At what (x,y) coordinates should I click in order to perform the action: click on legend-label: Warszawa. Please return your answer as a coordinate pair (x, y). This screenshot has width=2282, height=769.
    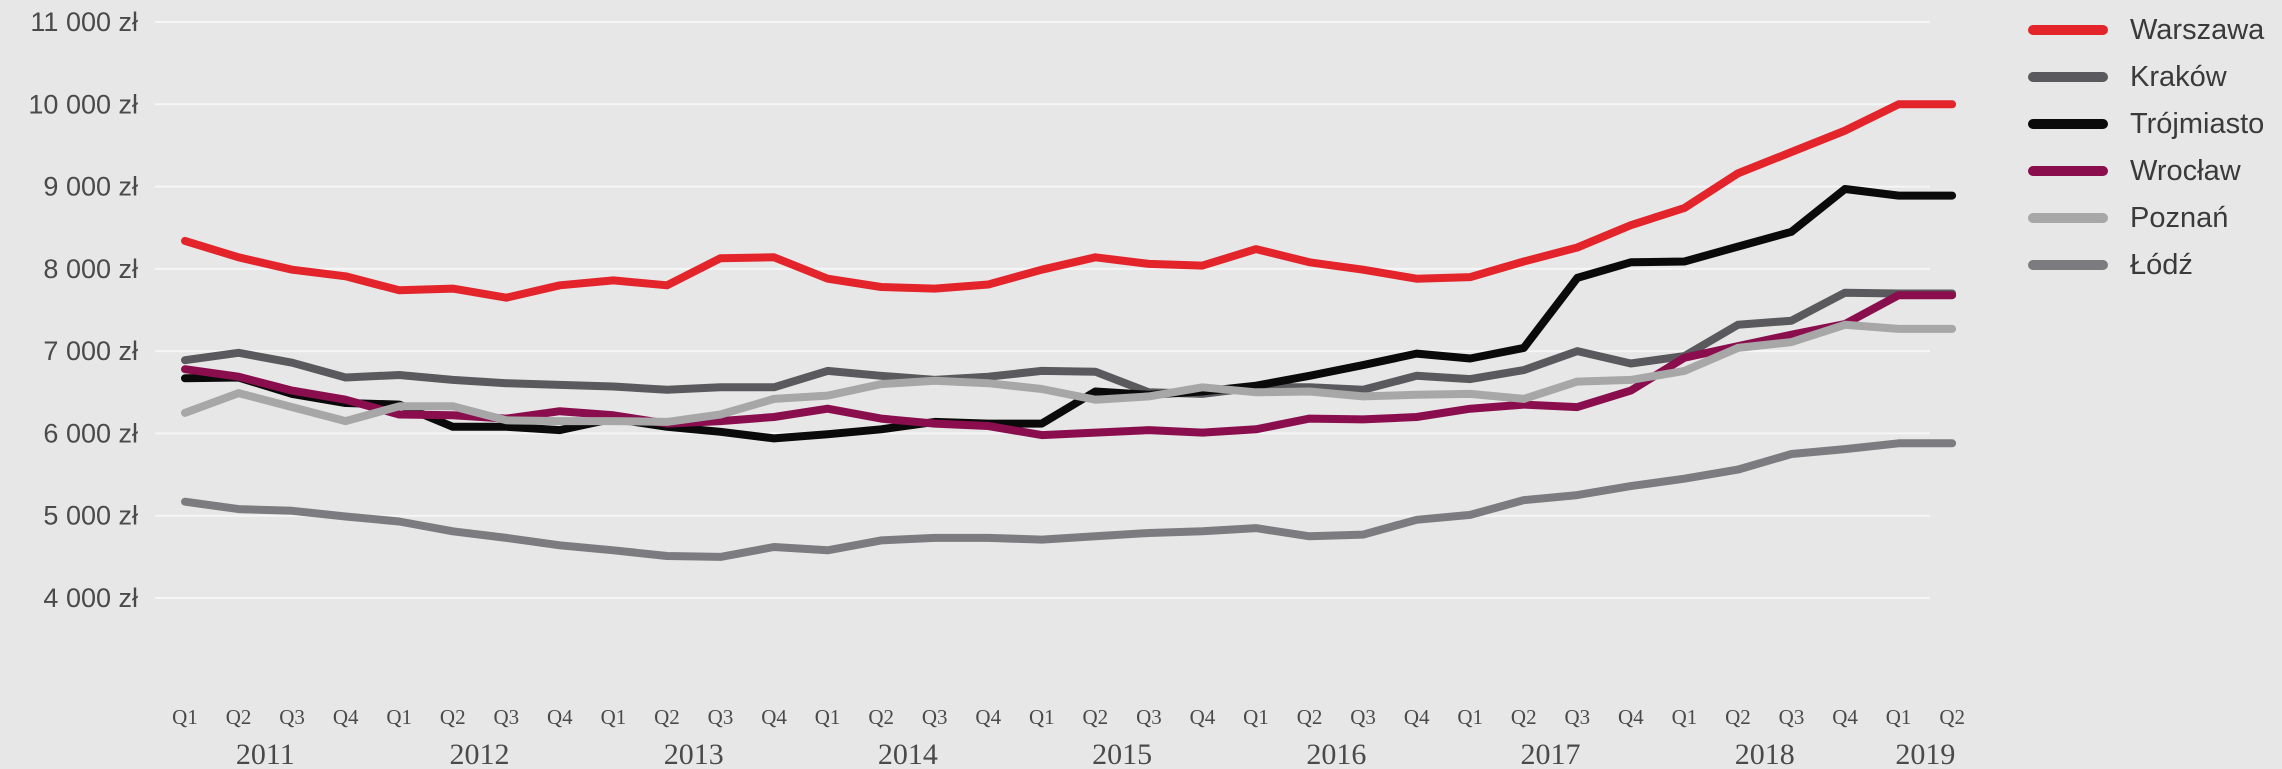
    Looking at the image, I should click on (2197, 29).